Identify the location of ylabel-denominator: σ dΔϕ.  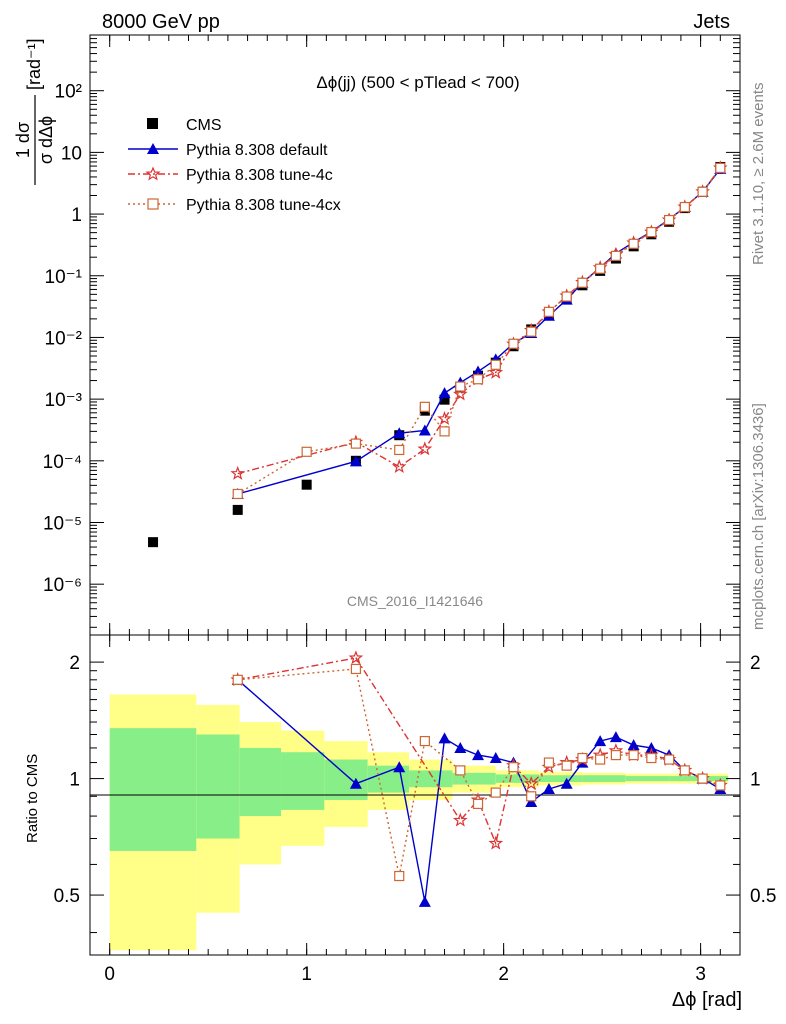
(46, 140).